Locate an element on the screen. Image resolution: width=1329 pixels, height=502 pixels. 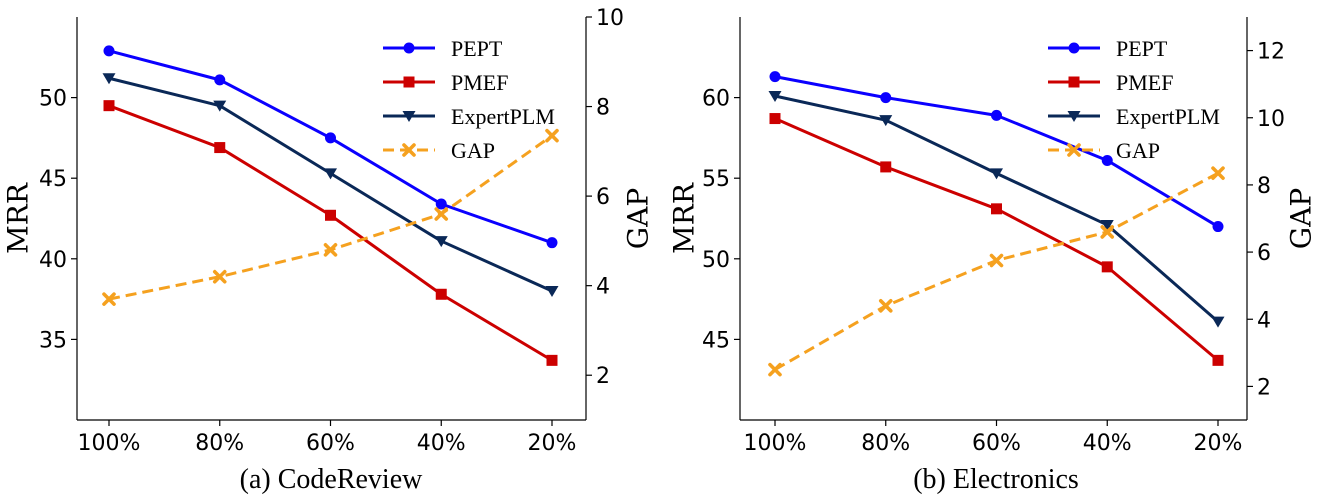
y-tick-label: 55 is located at coordinates (716, 179).